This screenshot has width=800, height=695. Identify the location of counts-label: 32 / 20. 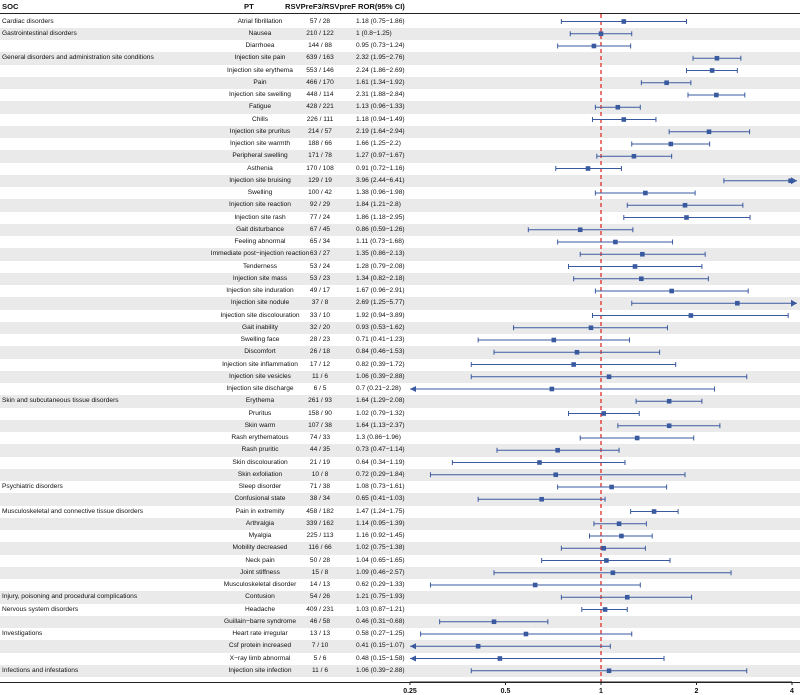
(320, 327).